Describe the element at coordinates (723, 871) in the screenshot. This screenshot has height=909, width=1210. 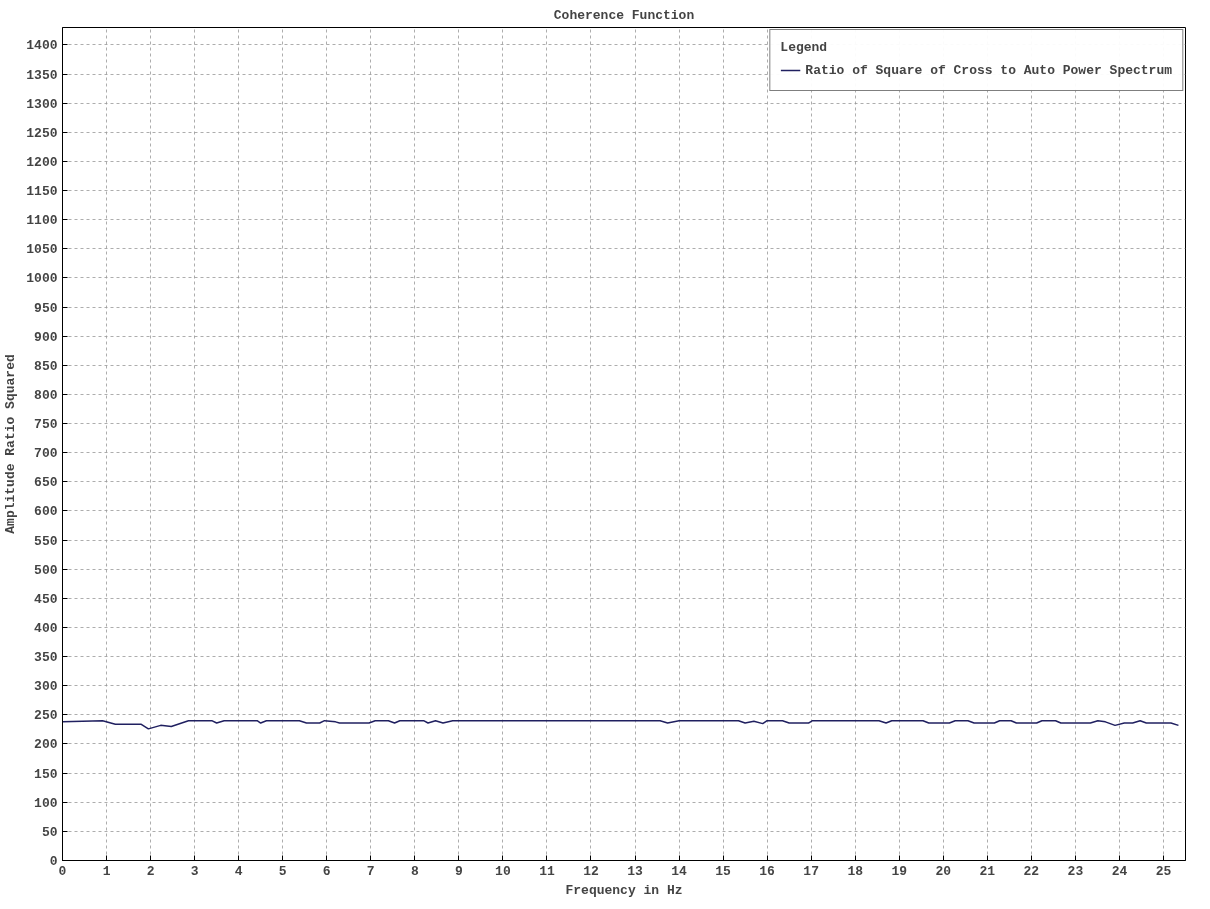
I see `x-tick-label: 15` at that location.